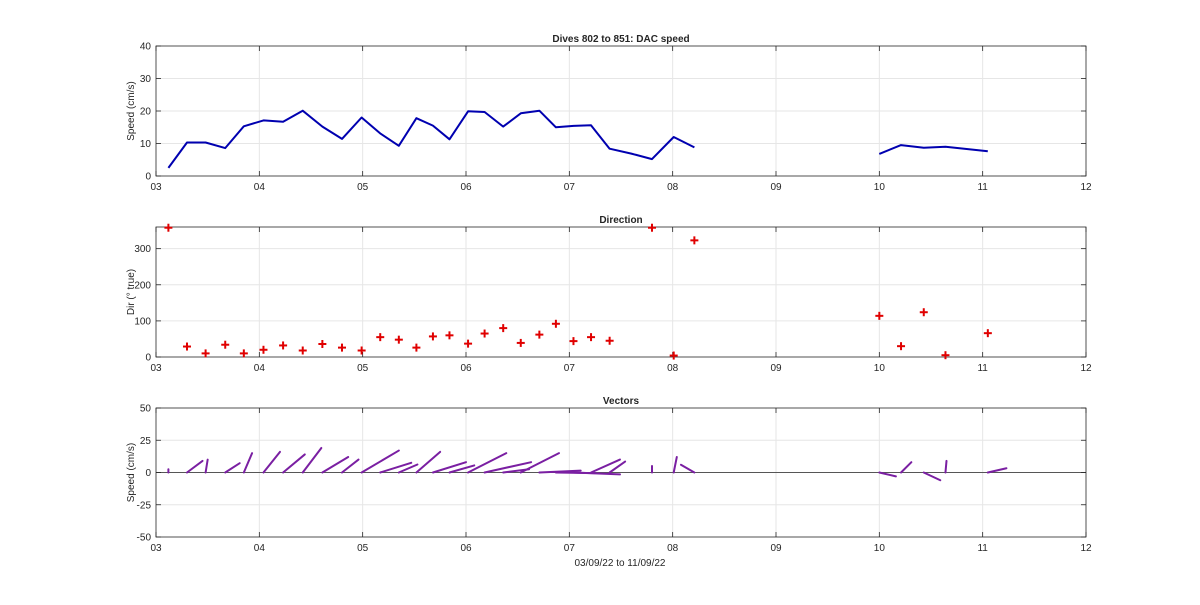 This screenshot has height=605, width=1200. I want to click on chart-title: Dives 802 to 851: DAC speed, so click(620, 39).